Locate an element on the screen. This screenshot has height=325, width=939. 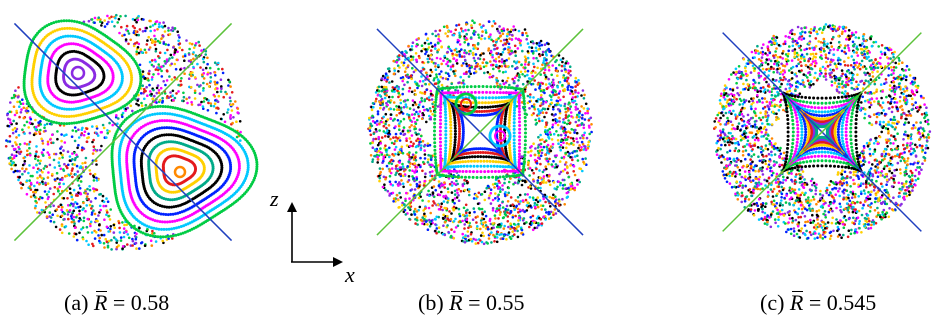
x-arrowhead-icon is located at coordinates (338, 262).